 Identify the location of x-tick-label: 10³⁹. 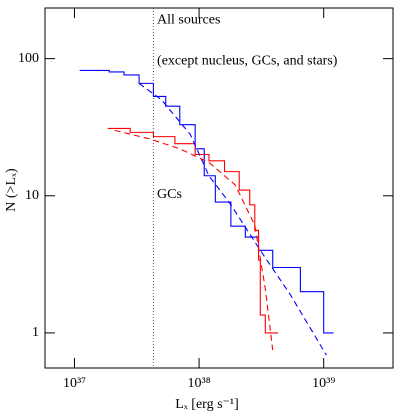
(323, 383).